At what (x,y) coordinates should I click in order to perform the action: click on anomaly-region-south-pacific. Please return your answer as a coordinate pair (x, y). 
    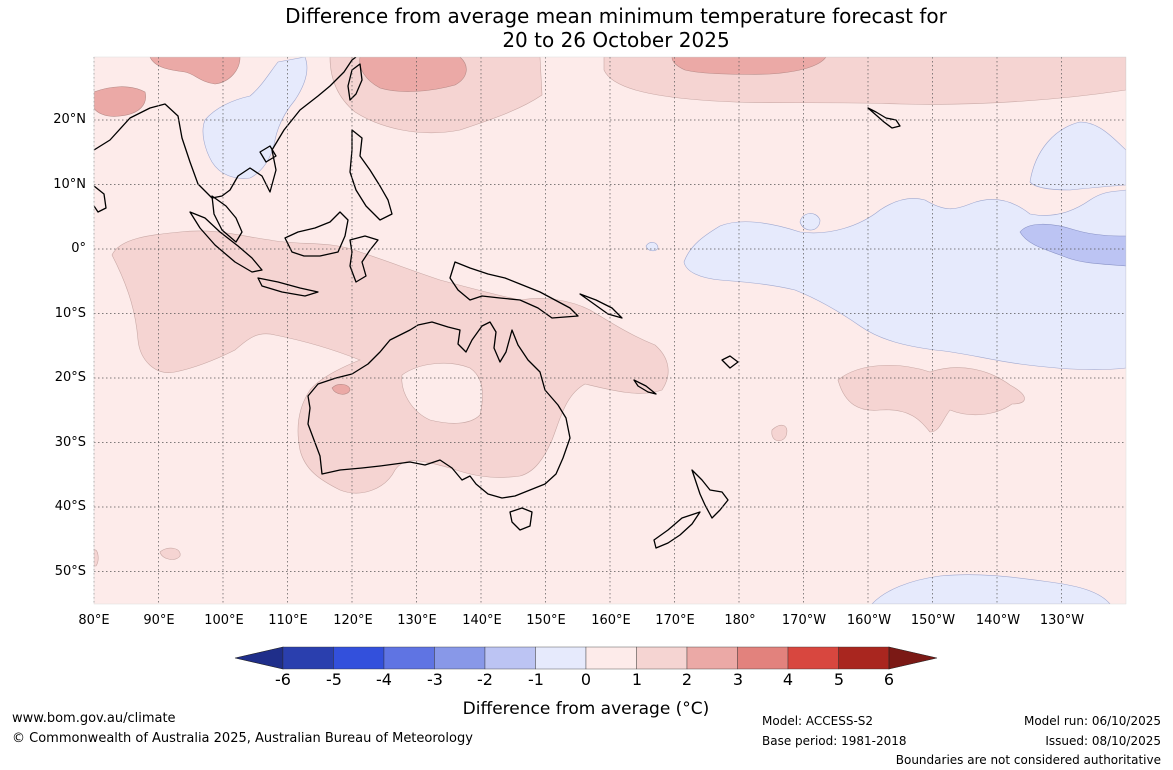
    Looking at the image, I should click on (931, 399).